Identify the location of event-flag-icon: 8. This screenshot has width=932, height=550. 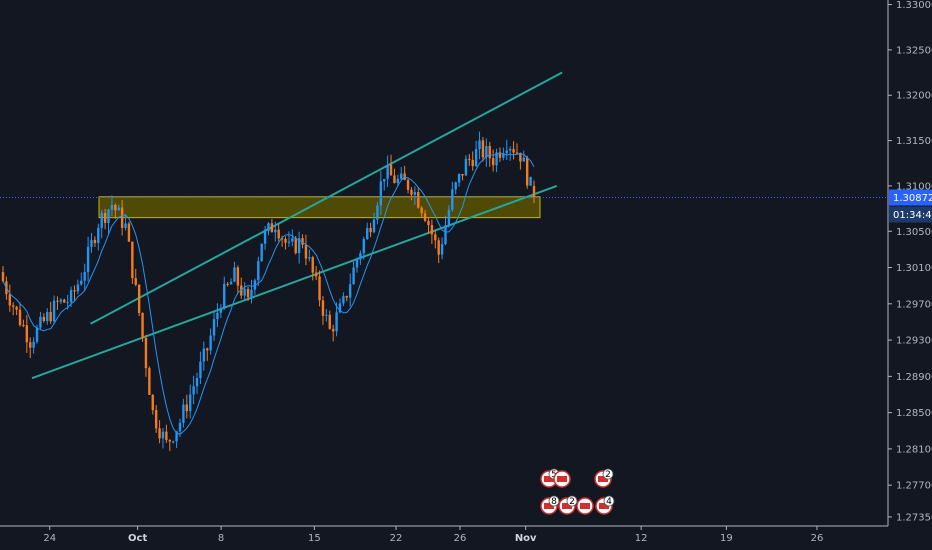
(550, 505).